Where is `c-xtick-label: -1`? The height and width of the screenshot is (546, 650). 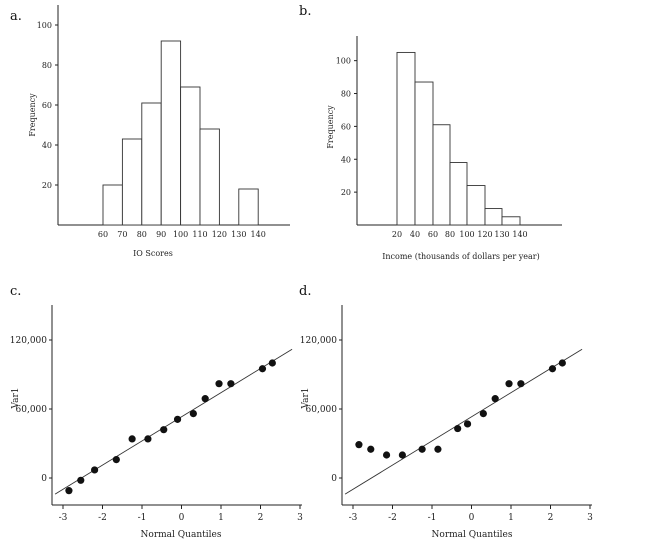
c-xtick-label: -1 is located at coordinates (142, 518).